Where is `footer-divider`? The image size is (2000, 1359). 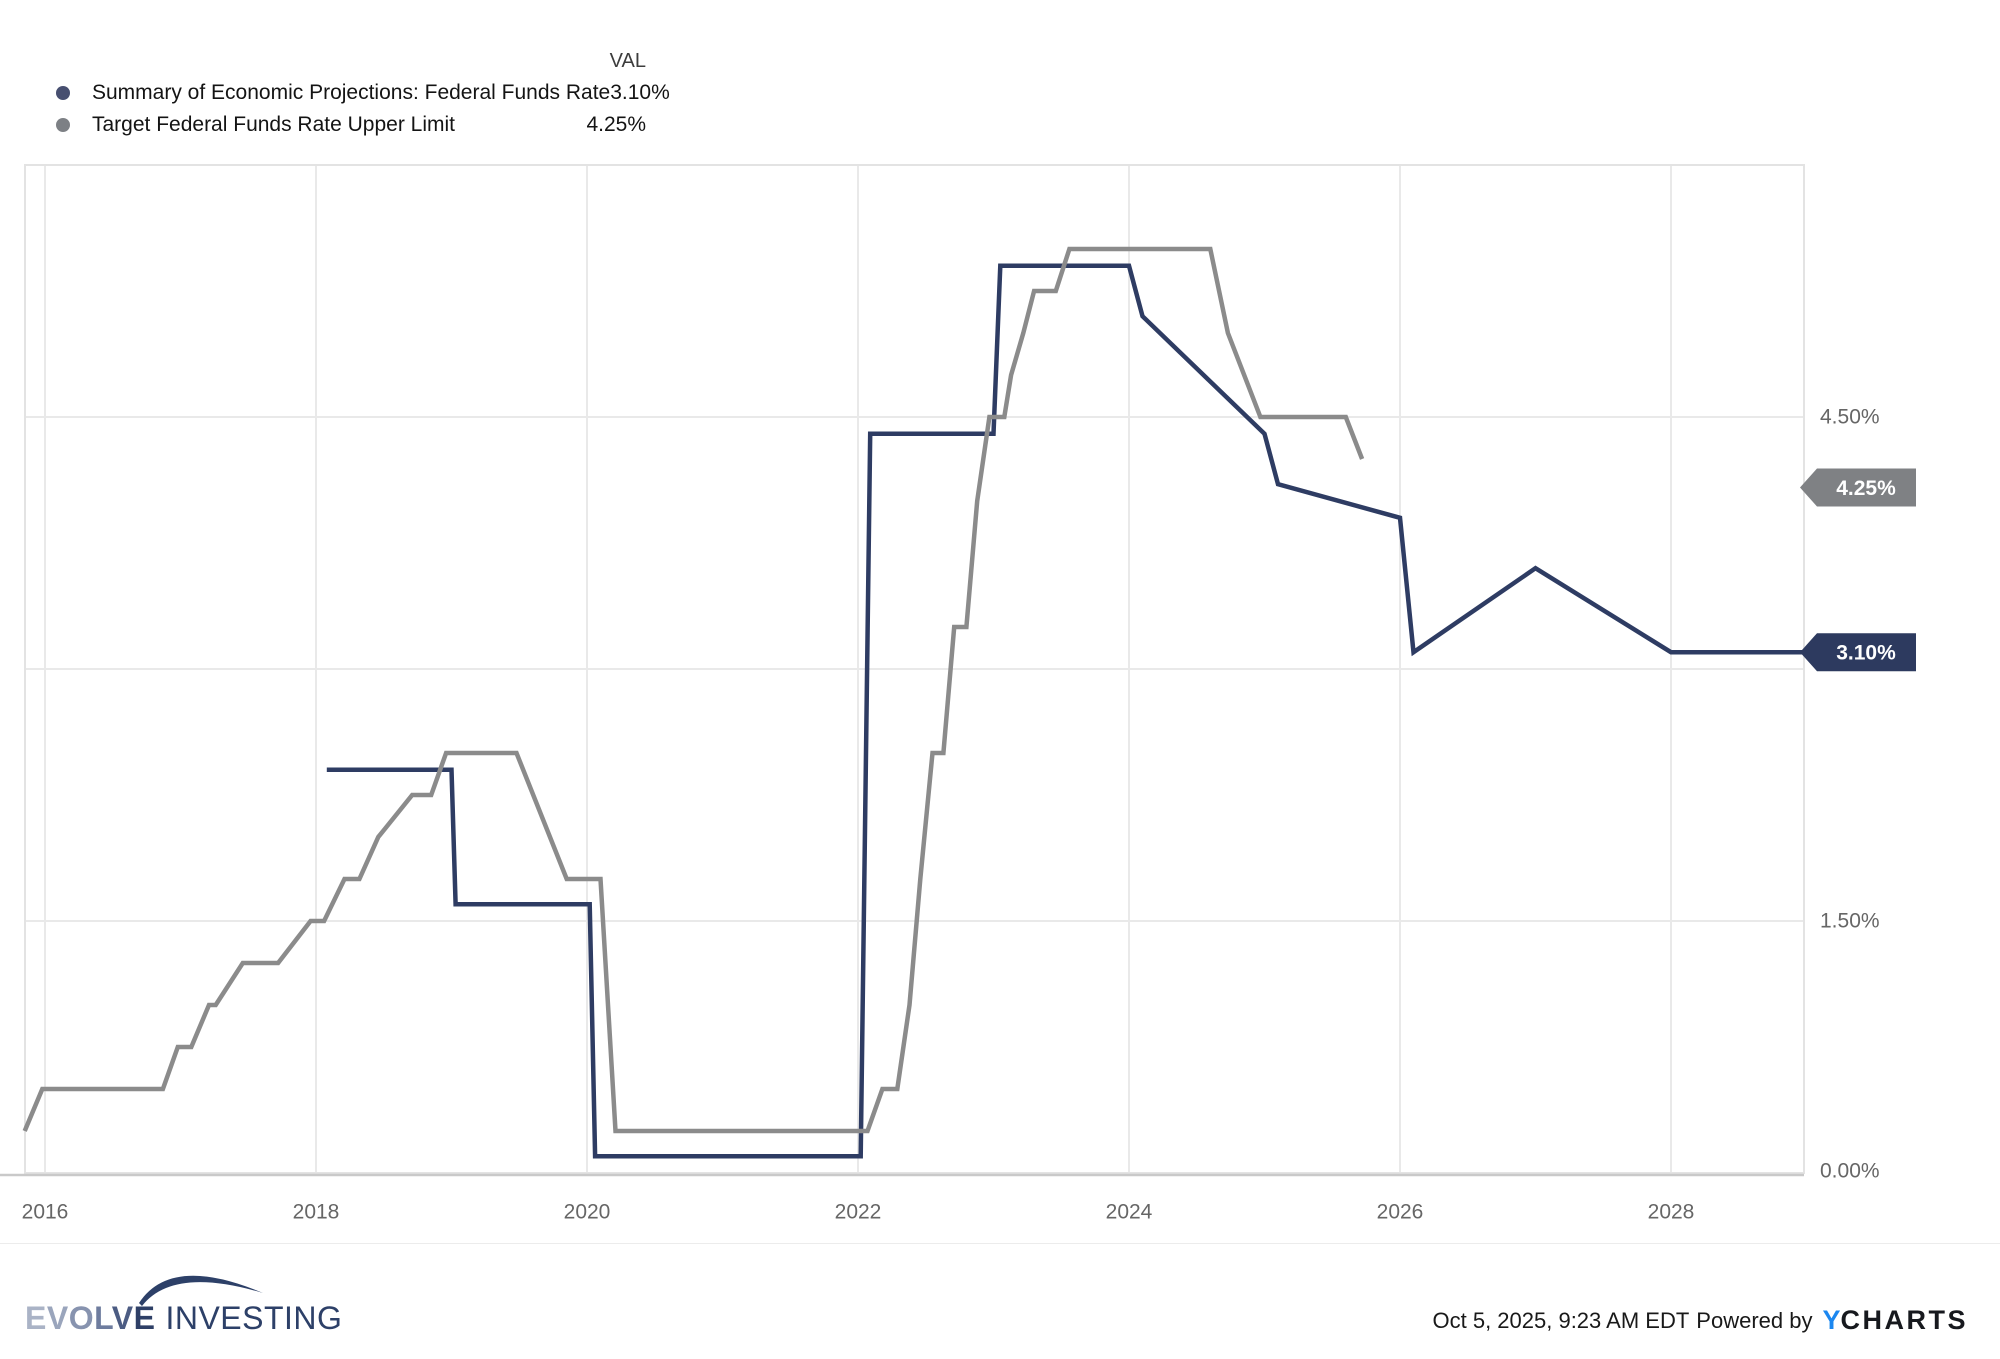 footer-divider is located at coordinates (1000, 1243).